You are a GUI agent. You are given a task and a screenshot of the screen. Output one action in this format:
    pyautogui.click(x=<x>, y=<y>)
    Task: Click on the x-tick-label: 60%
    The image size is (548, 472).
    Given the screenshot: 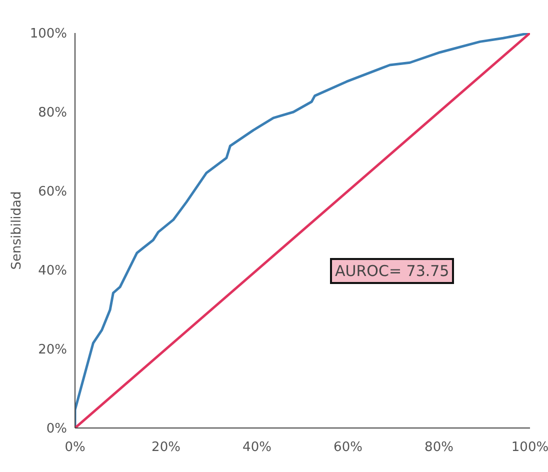 What is the action you would take?
    pyautogui.click(x=348, y=448)
    